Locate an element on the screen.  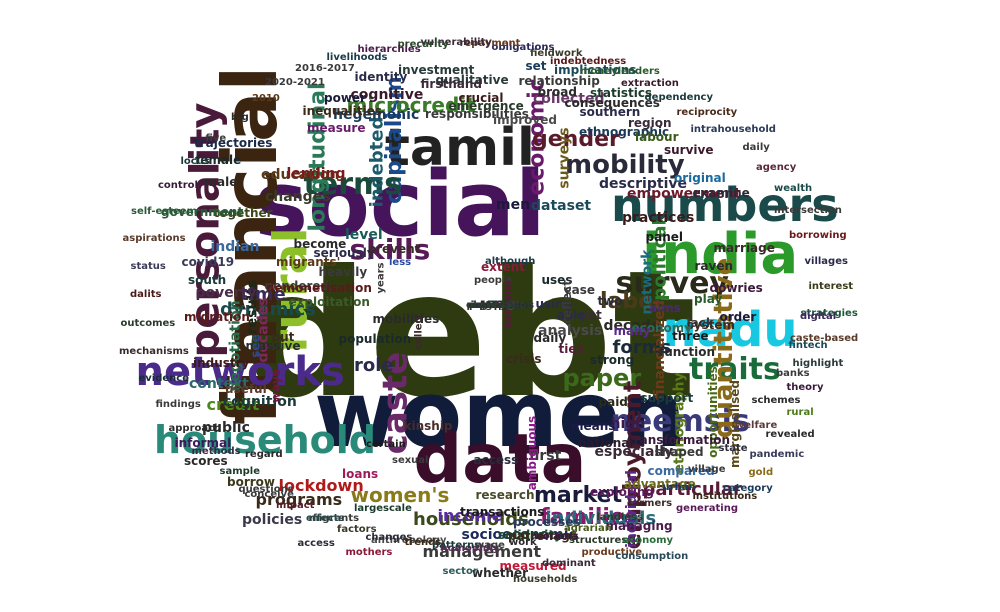
cloud-word-traits: traits is located at coordinates (735, 369).